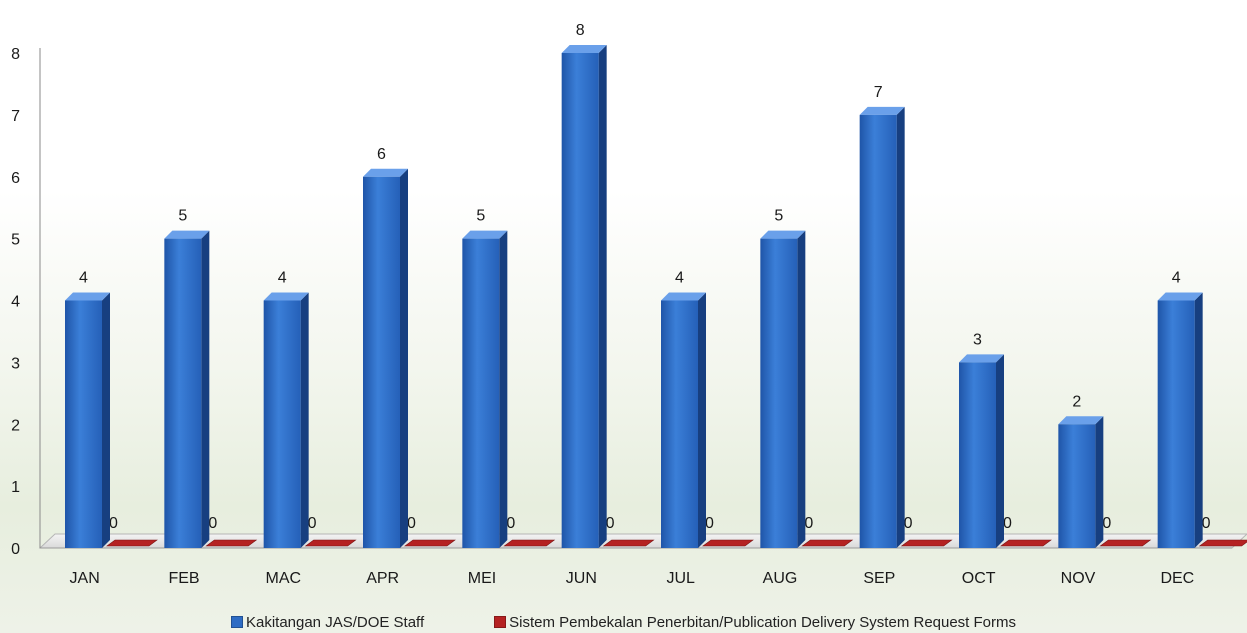 This screenshot has height=633, width=1247. What do you see at coordinates (581, 578) in the screenshot?
I see `x-tick-label: JUN` at bounding box center [581, 578].